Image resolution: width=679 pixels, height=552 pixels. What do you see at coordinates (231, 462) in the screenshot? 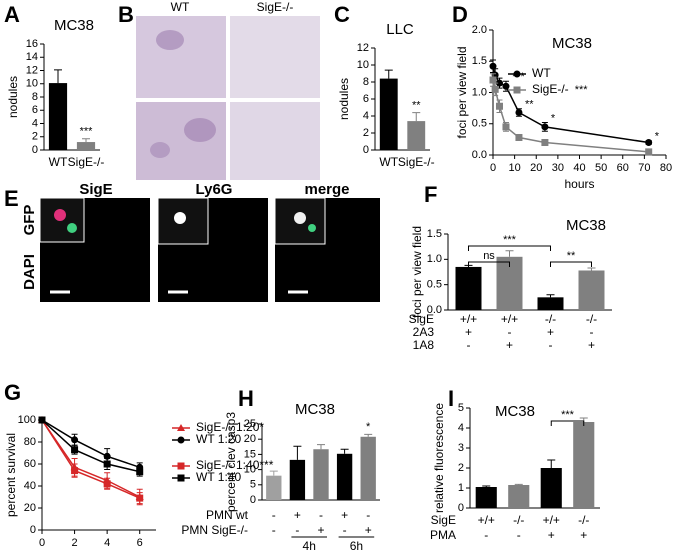
I see `y-axis-label: percent clev casp3` at bounding box center [231, 462].